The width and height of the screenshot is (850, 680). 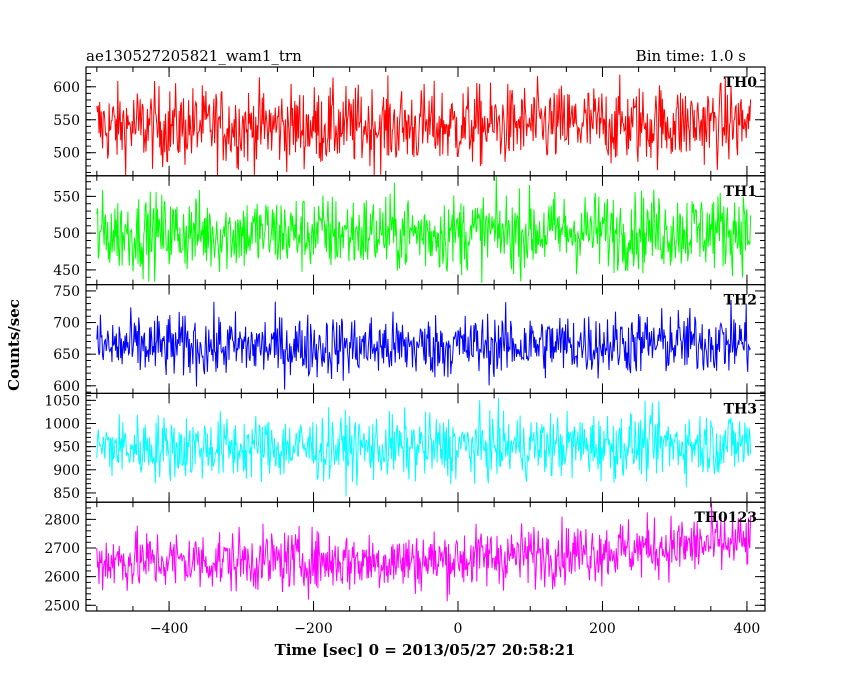 What do you see at coordinates (424, 552) in the screenshot?
I see `series-th0123` at bounding box center [424, 552].